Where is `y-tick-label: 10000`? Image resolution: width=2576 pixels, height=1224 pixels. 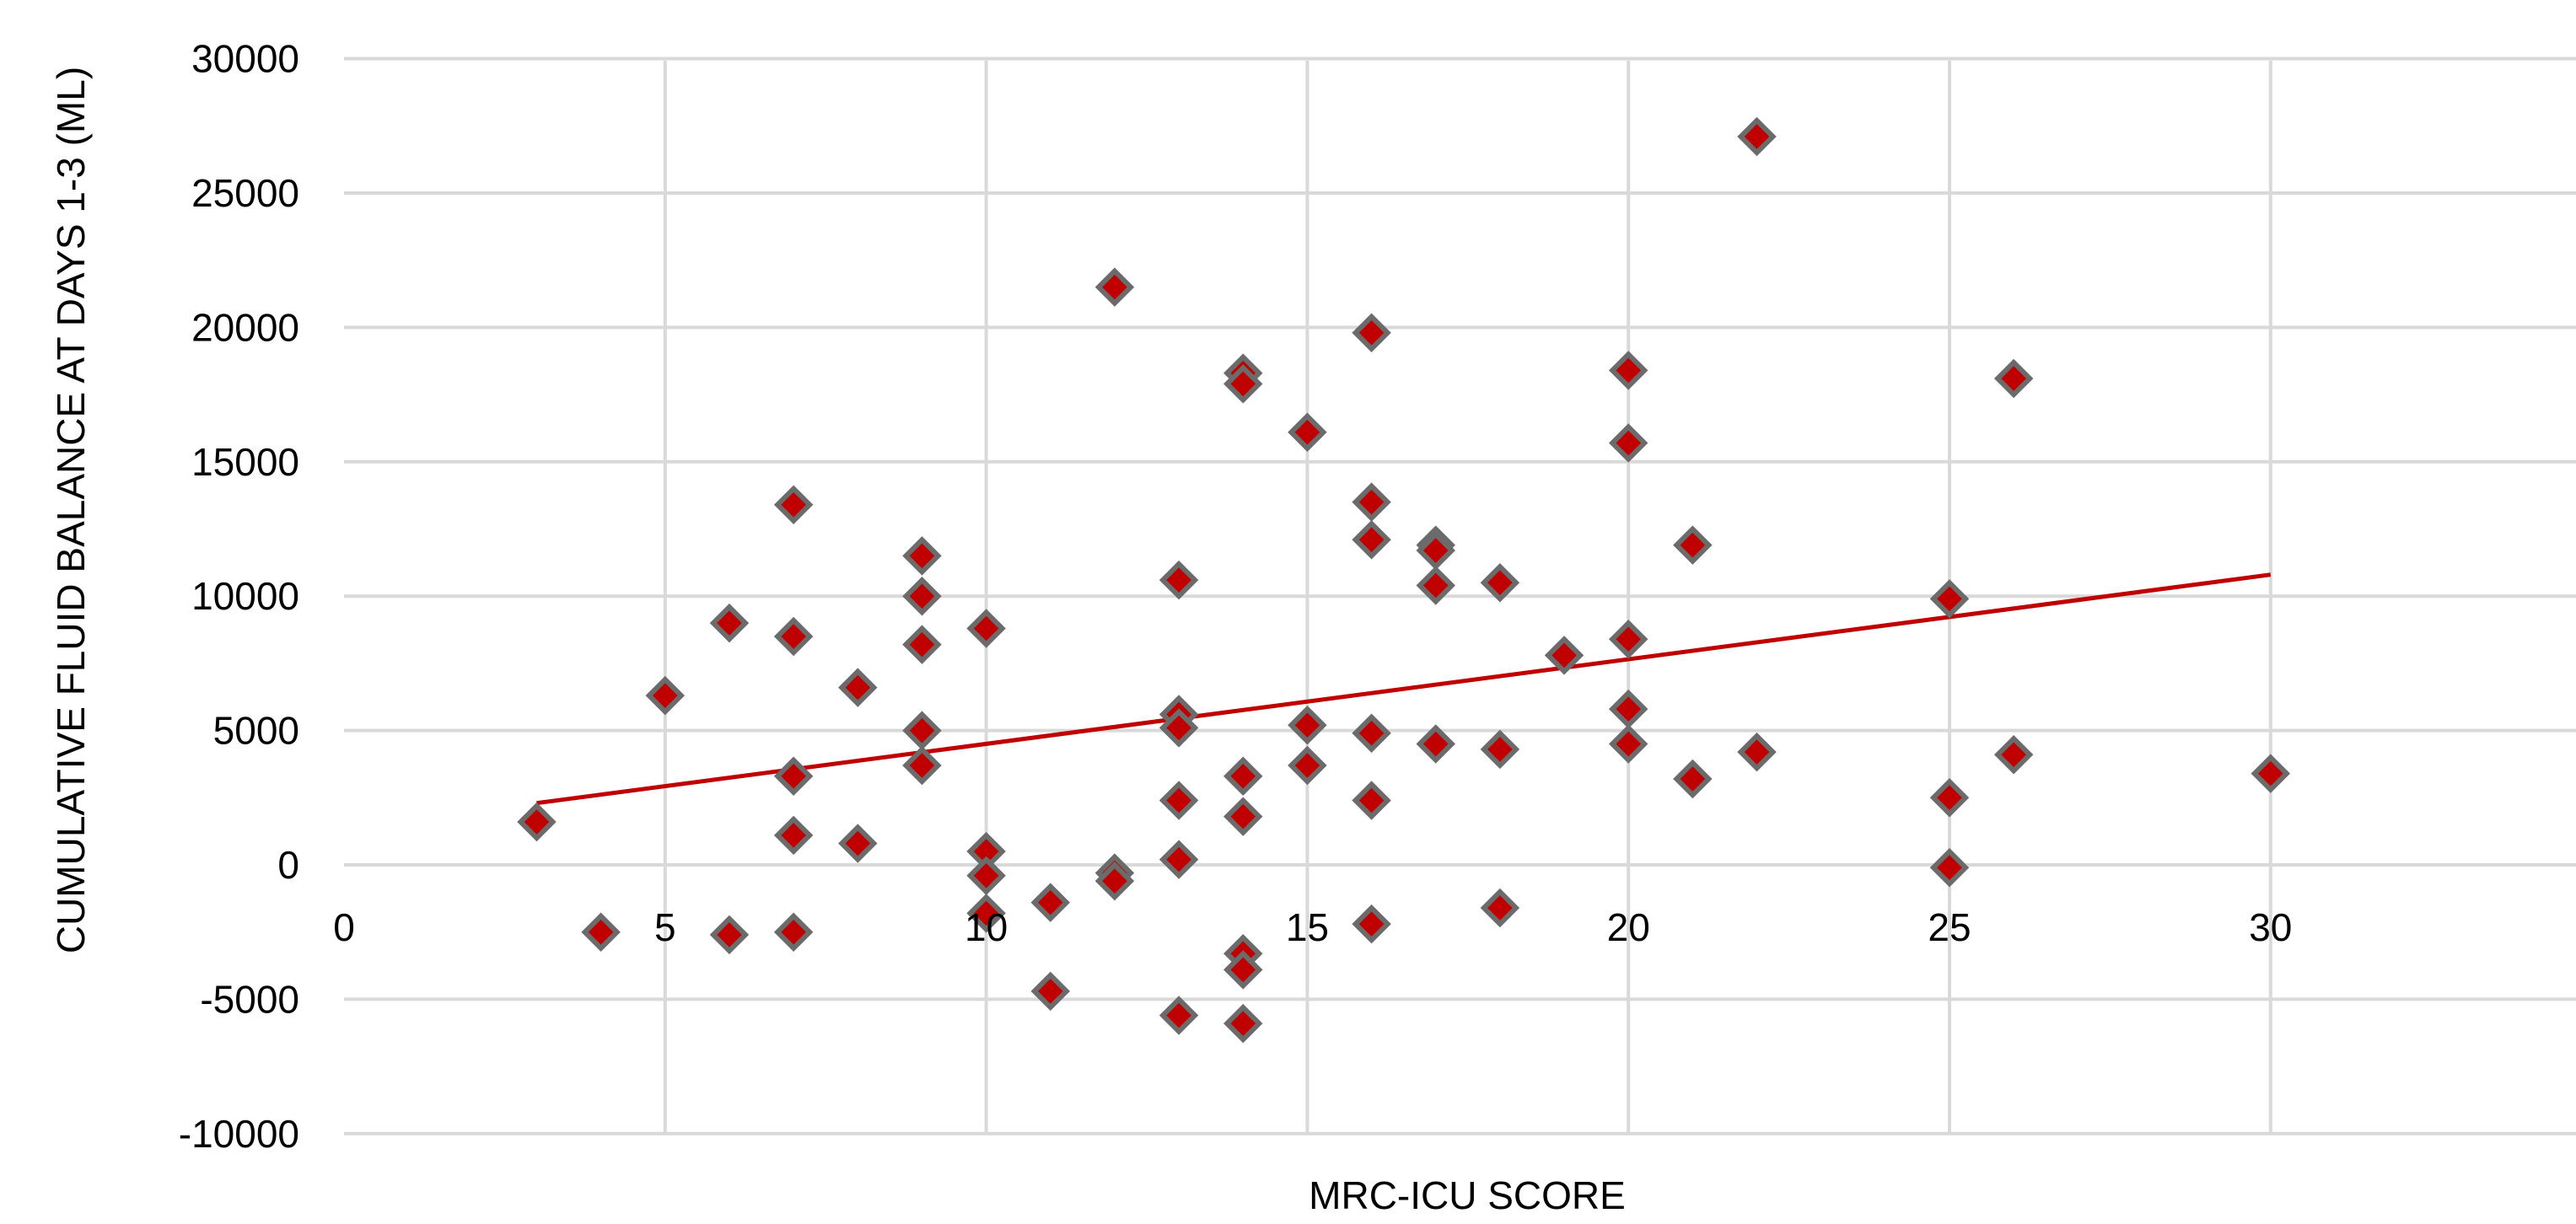
y-tick-label: 10000 is located at coordinates (245, 596).